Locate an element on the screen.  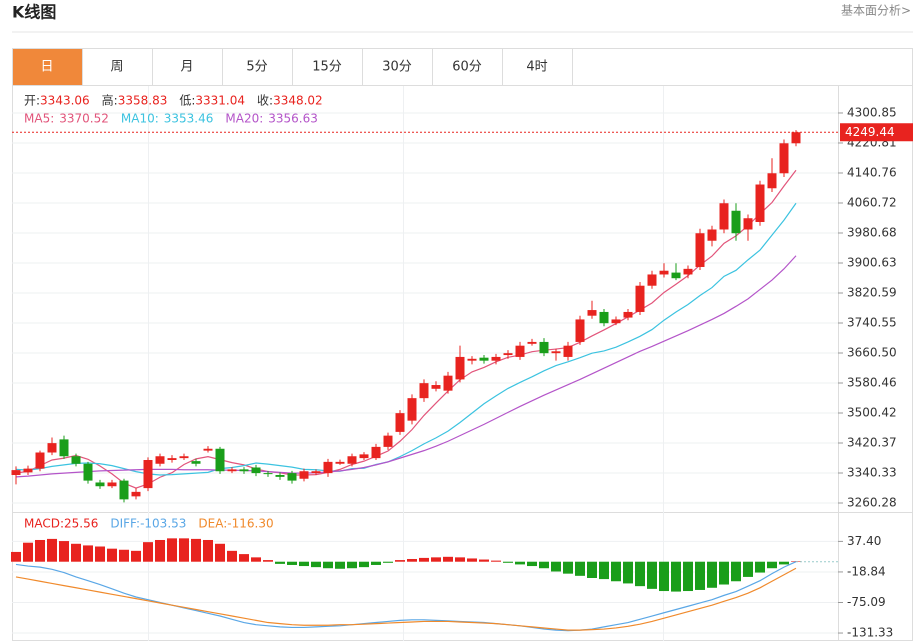
legend-label: MACD: is located at coordinates (44, 524).